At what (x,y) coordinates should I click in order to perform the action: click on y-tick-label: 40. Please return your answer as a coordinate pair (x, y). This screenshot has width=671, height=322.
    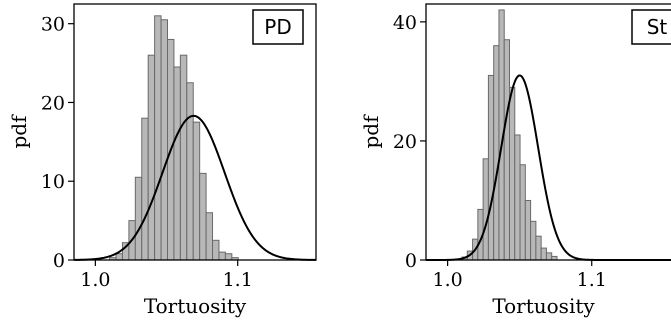
    Looking at the image, I should click on (405, 23).